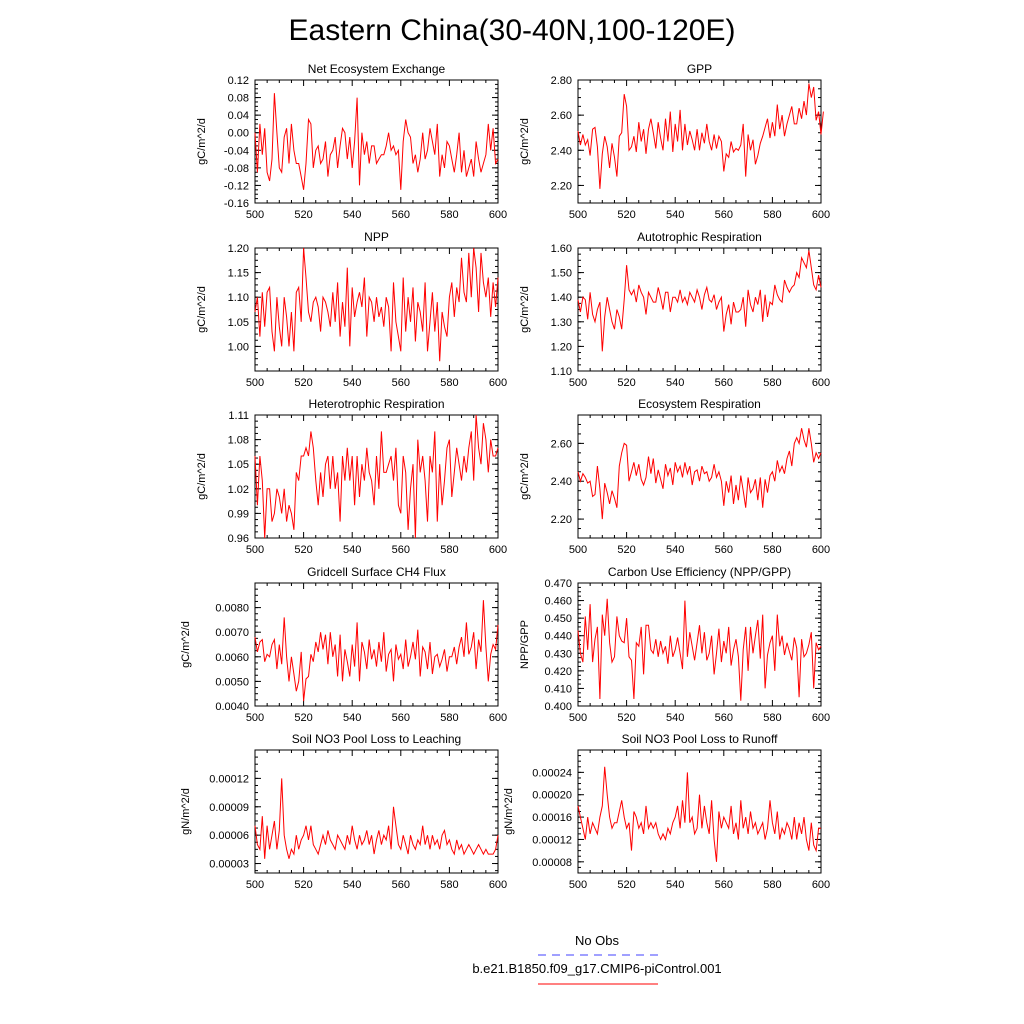  I want to click on y-tick-label: 0.00, so click(238, 134).